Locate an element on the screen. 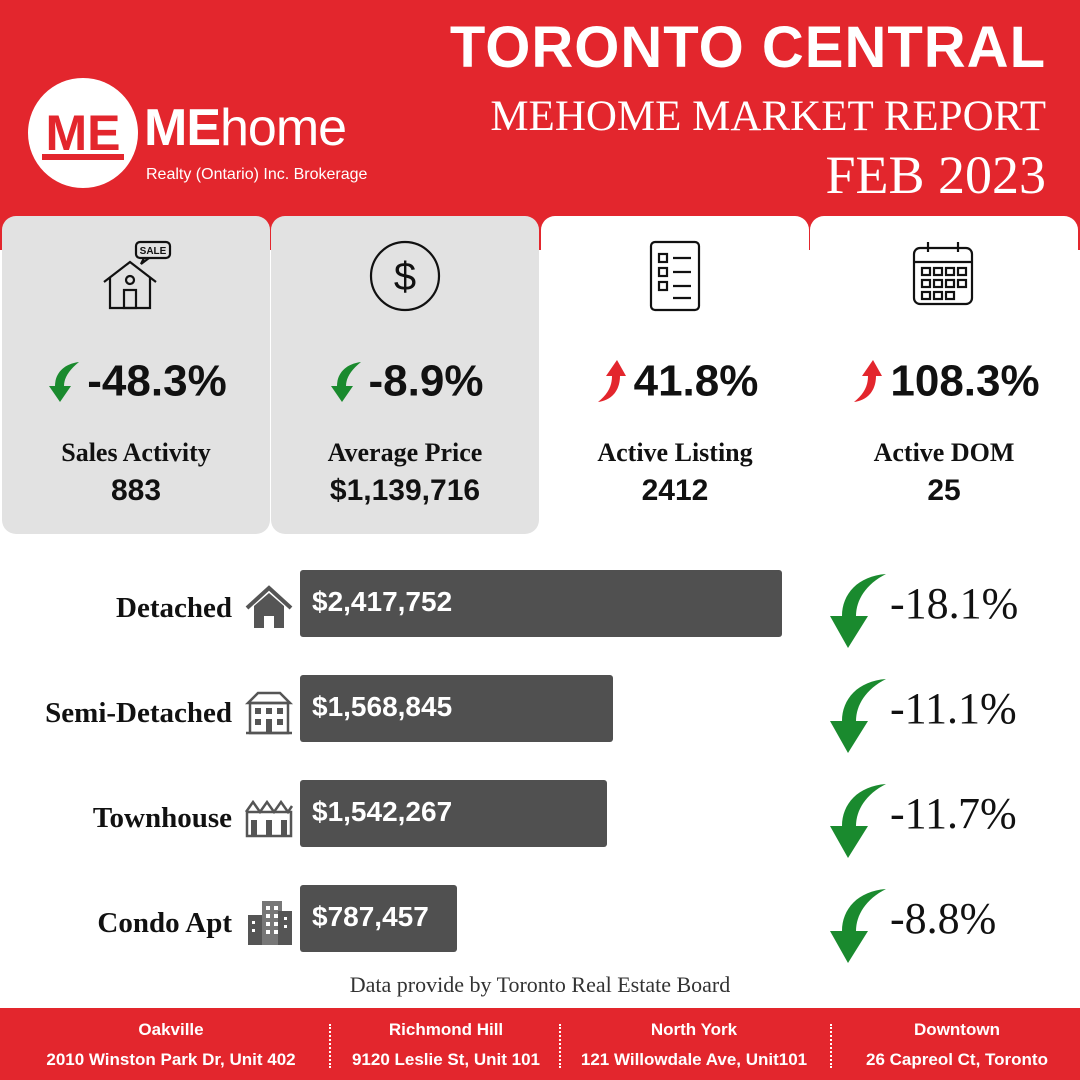  logo-name: MEhome is located at coordinates (245, 128).